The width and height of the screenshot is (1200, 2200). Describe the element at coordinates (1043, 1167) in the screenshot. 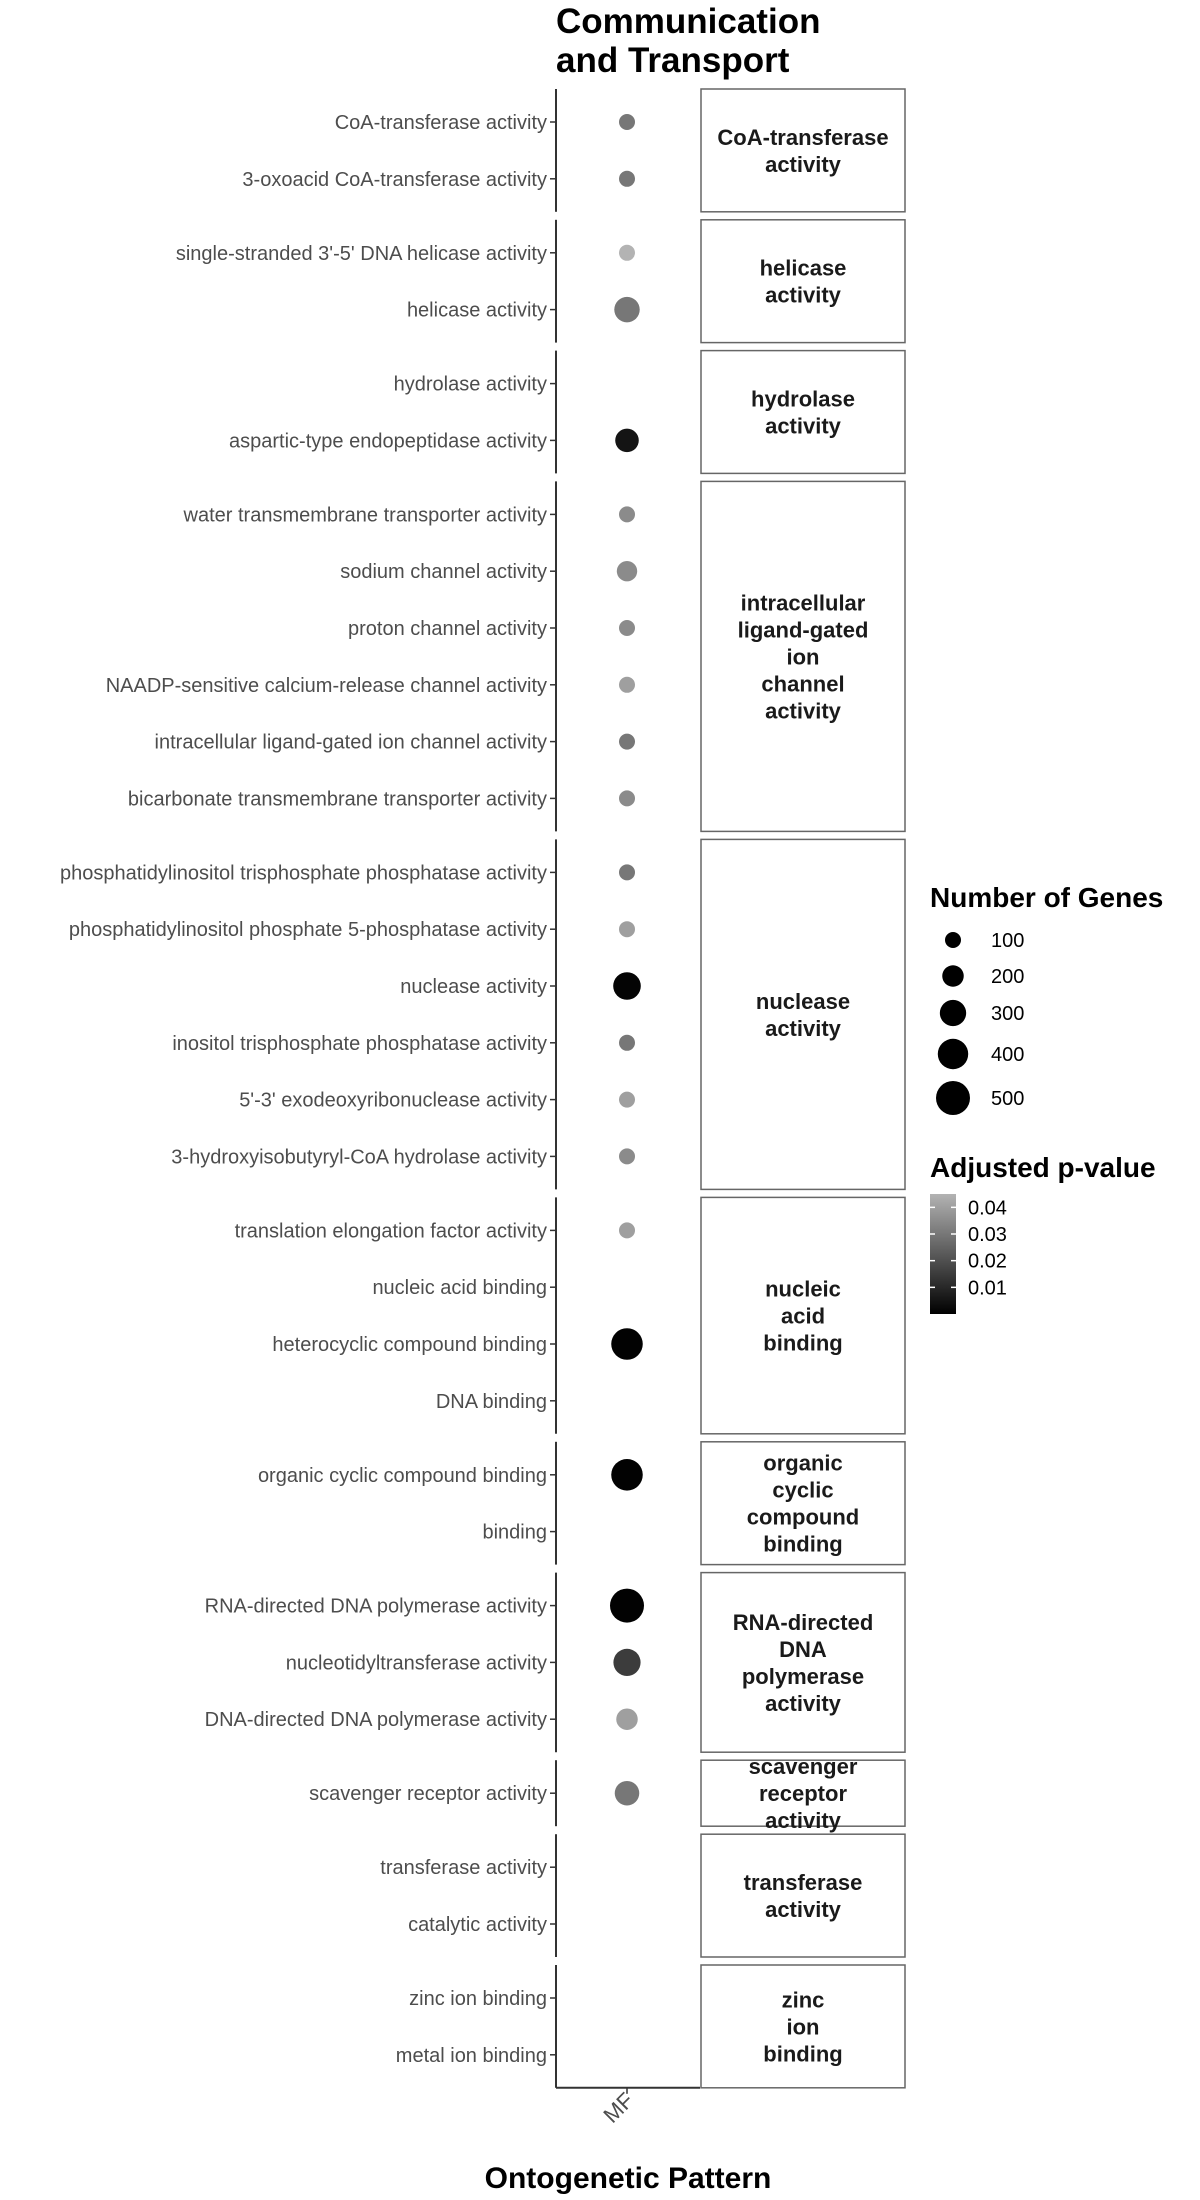

I see `color-legend-title: Adjusted p-value` at that location.